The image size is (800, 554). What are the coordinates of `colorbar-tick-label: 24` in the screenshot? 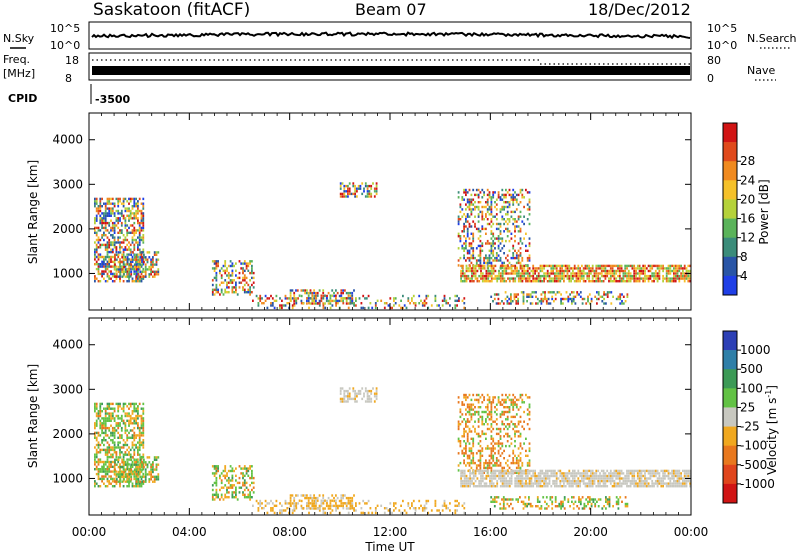 It's located at (747, 180).